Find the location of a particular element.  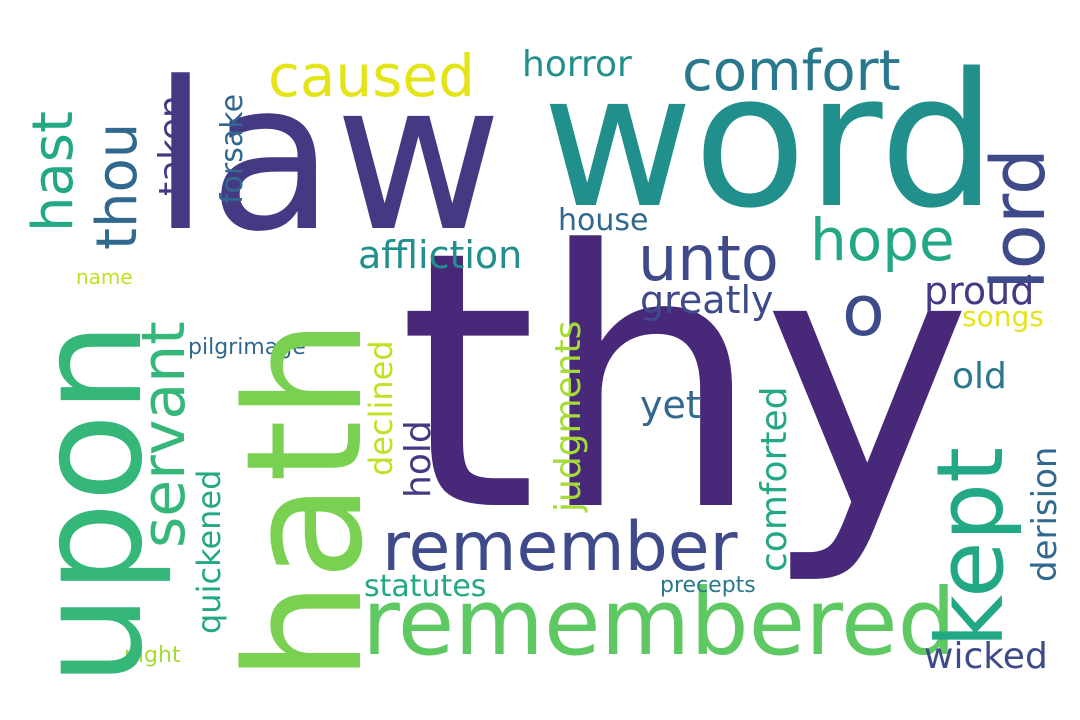

word-house: house is located at coordinates (603, 220).